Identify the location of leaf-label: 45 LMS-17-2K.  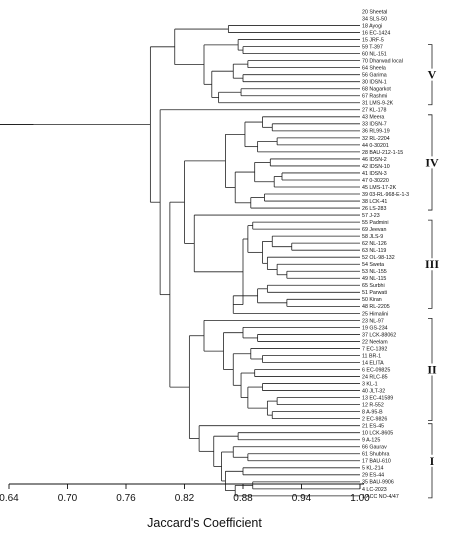
(379, 188).